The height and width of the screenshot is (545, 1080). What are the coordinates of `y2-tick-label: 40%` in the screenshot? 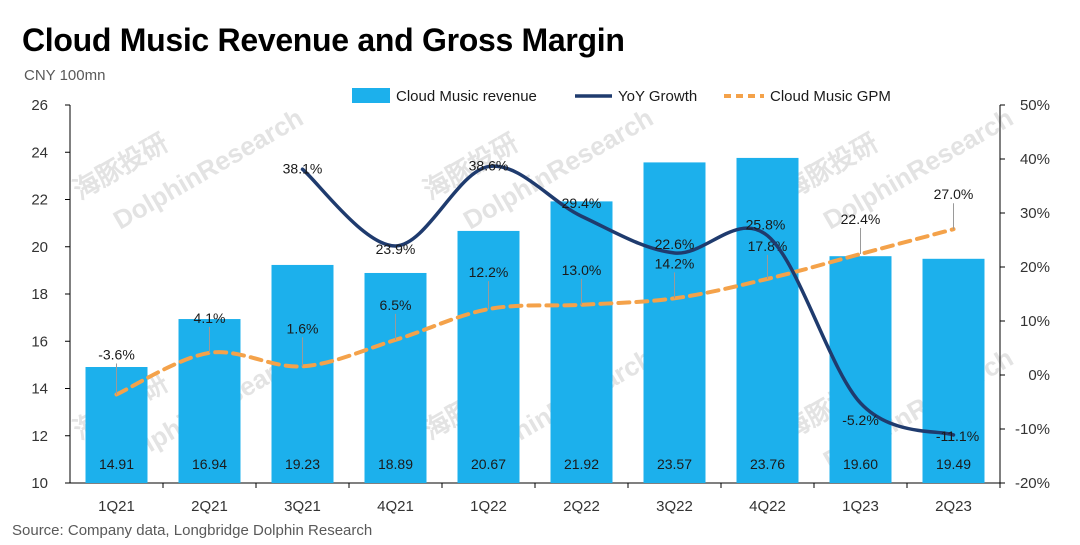 It's located at (1035, 159).